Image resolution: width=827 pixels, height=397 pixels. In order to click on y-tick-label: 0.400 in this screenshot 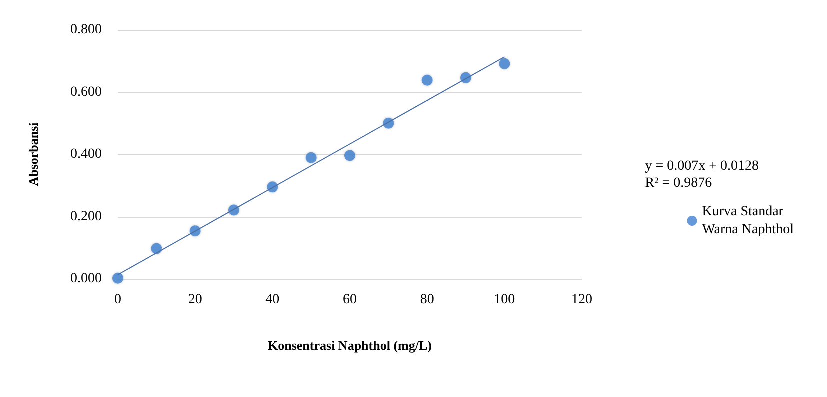, I will do `click(86, 154)`.